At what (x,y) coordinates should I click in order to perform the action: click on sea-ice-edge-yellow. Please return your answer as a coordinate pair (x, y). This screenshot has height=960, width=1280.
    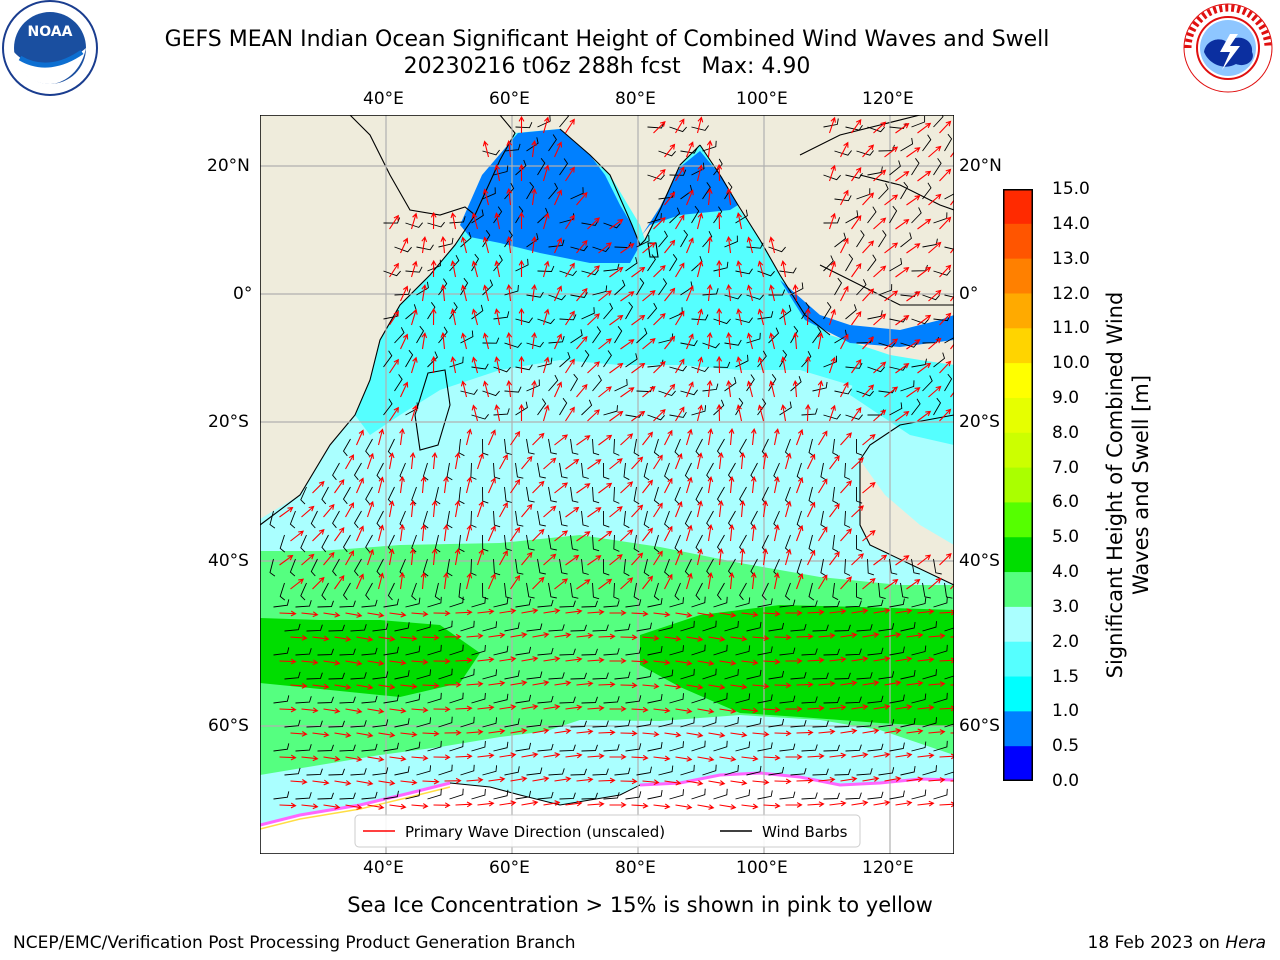
    Looking at the image, I should click on (355, 808).